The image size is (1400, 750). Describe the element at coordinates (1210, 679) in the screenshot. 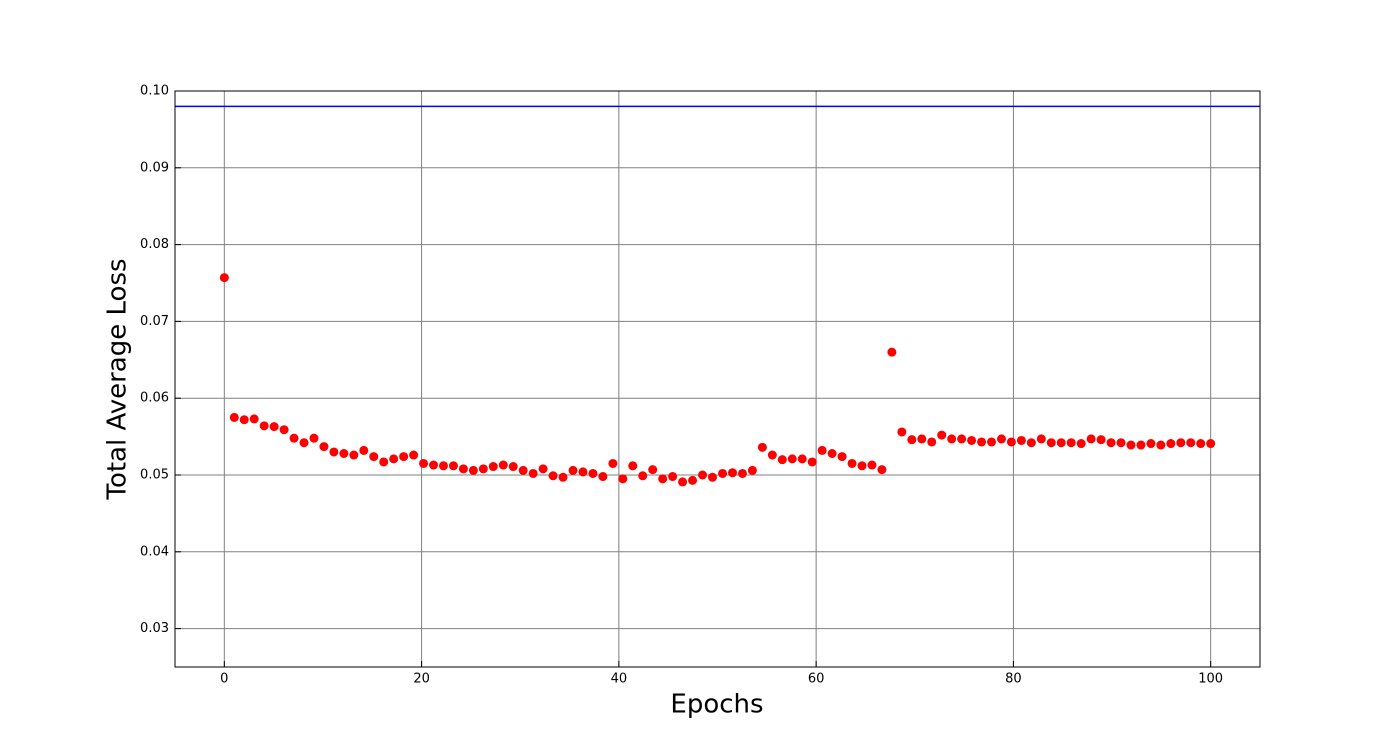

I see `x-tick-label: 100` at that location.